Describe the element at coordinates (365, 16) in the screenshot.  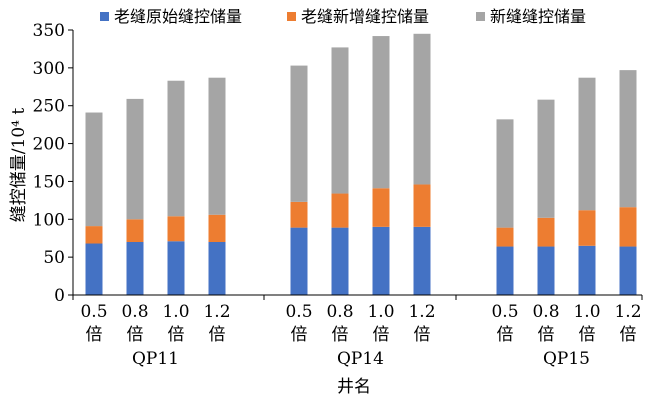
I see `legend-label: 老缝新增缝控储量` at that location.